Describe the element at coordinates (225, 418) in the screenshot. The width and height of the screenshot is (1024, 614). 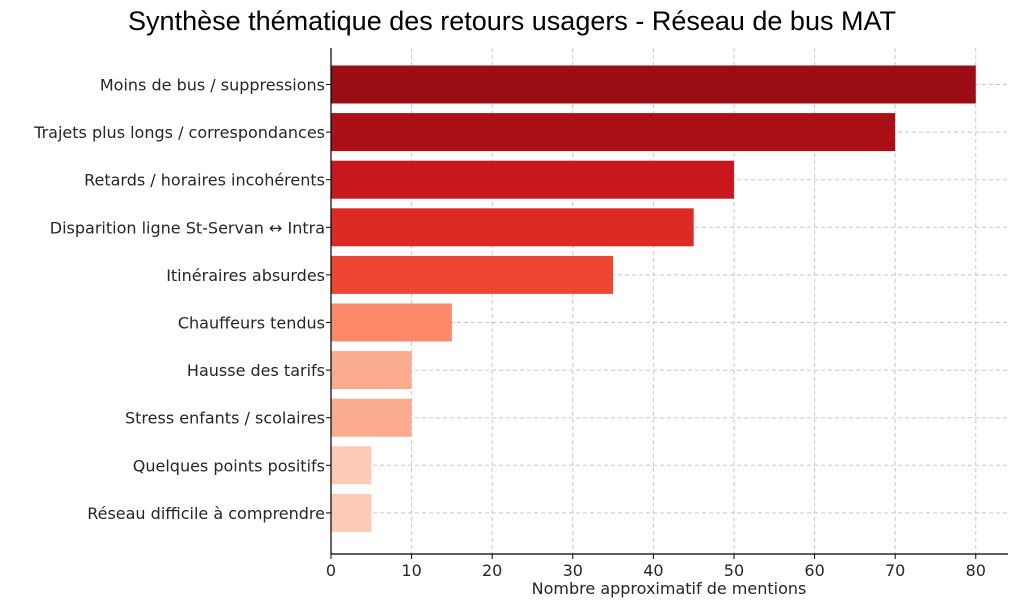
I see `category-label: Stress enfants / scolaires` at that location.